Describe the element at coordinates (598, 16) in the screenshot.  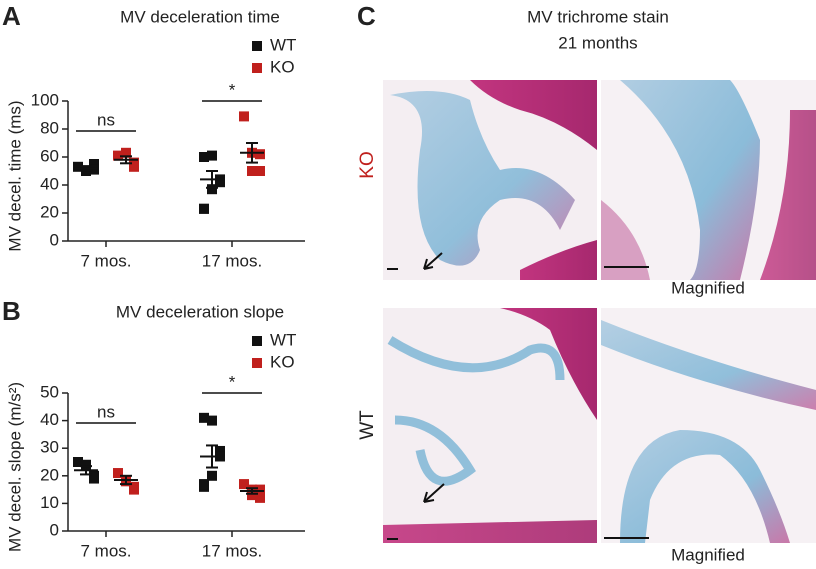
I see `panel-title: MV trichrome stain` at that location.